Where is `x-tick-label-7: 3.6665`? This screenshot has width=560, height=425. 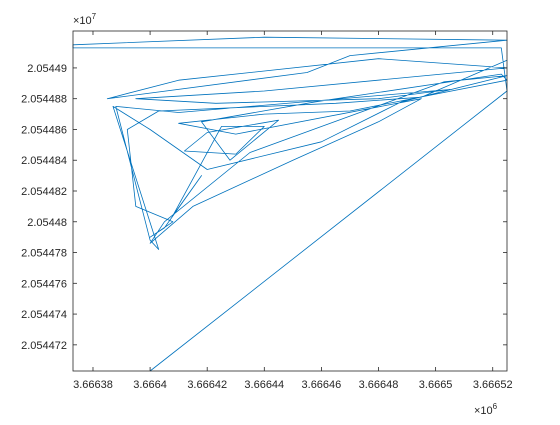
x-tick-label-7: 3.6665 is located at coordinates (436, 385).